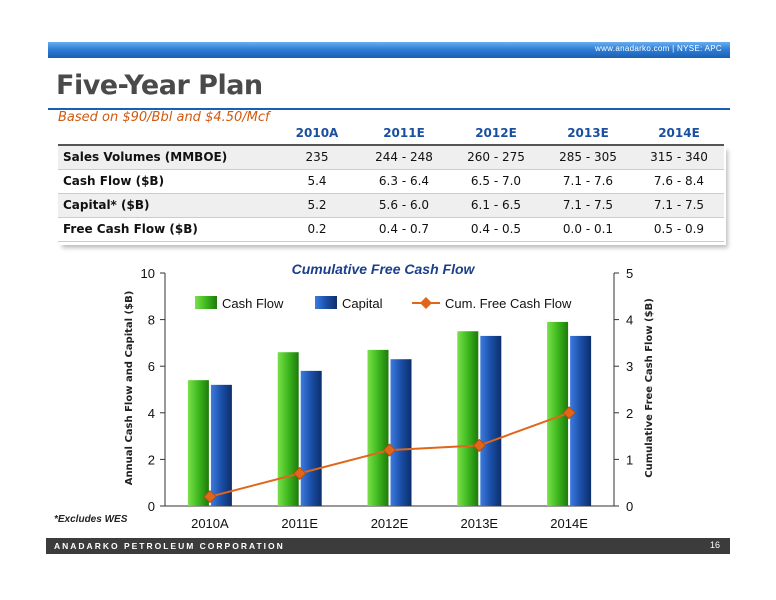 The width and height of the screenshot is (776, 600). I want to click on table-cell: 0.4 - 0.7, so click(404, 229).